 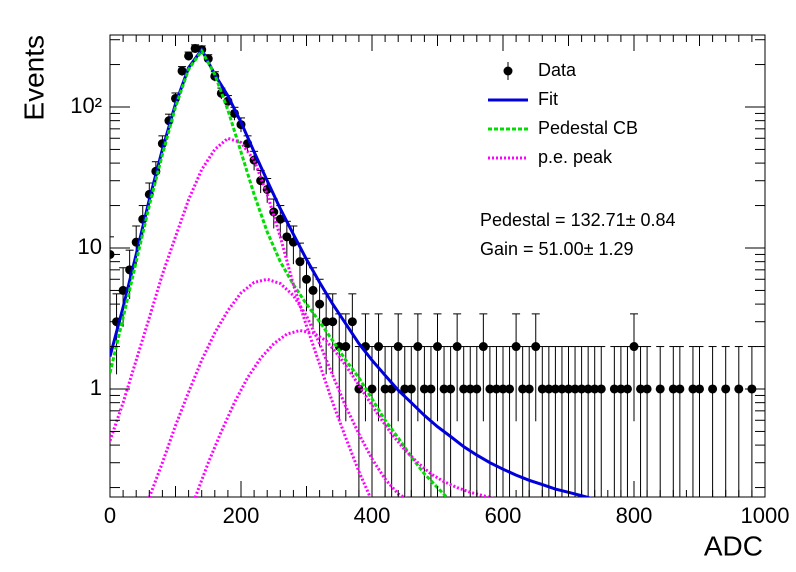 I want to click on annotation: Gain = 51.00± 1.29, so click(x=557, y=249).